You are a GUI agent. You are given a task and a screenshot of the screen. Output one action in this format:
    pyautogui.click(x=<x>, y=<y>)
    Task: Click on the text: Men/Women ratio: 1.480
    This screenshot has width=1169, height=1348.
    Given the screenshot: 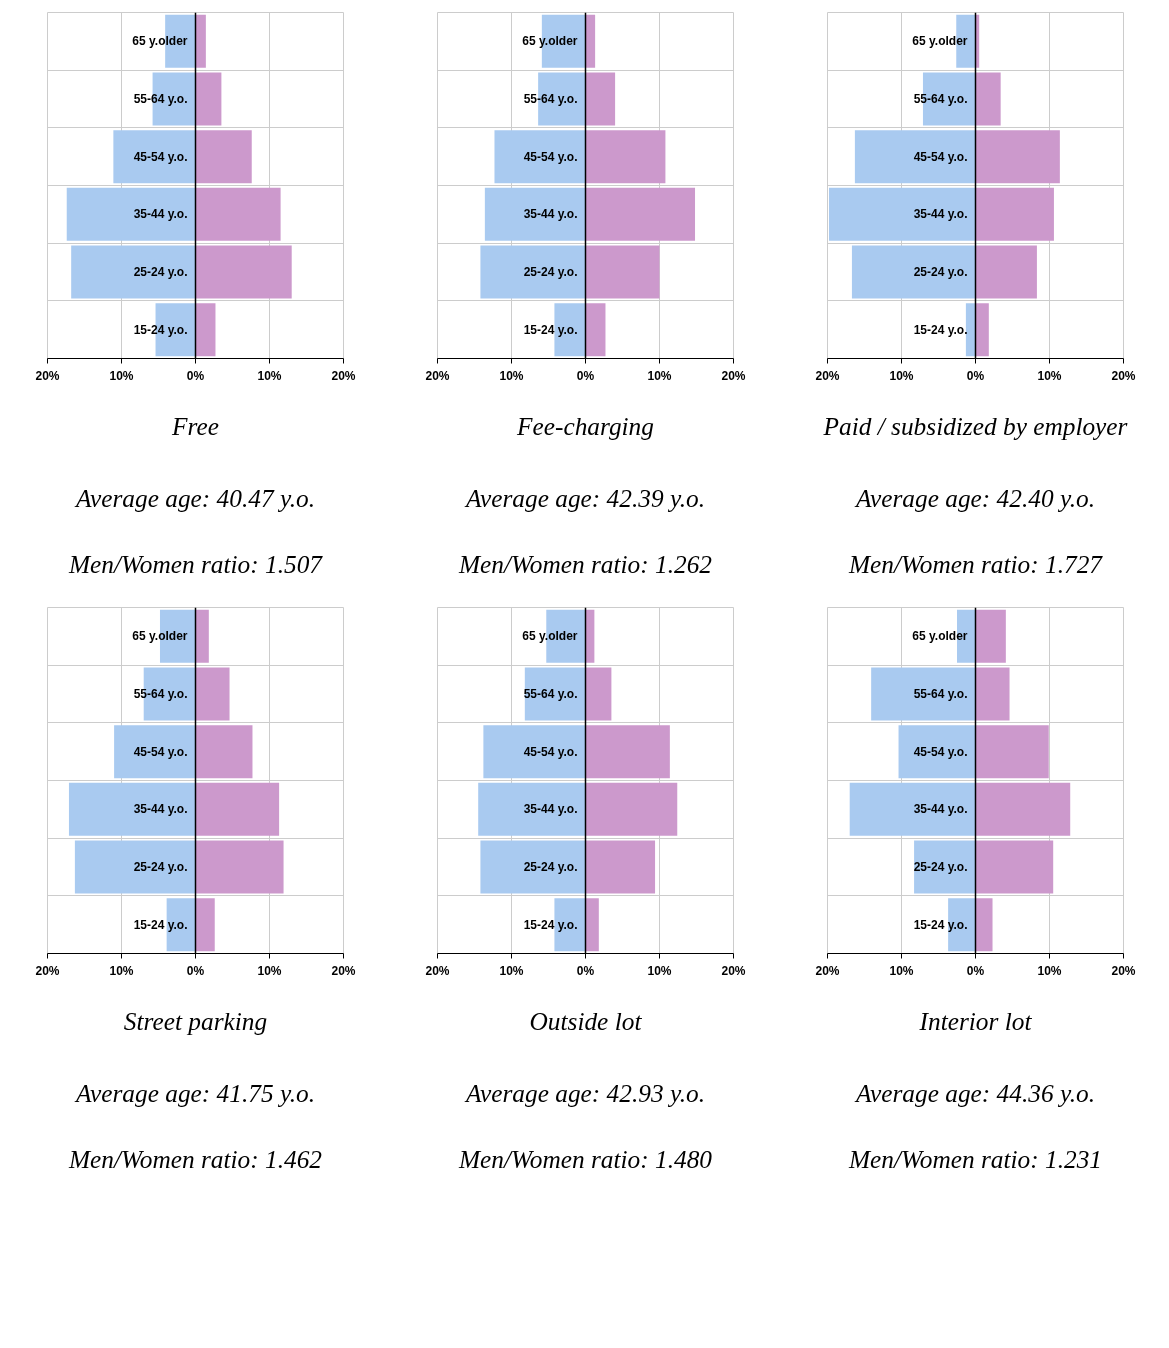 What is the action you would take?
    pyautogui.click(x=585, y=1158)
    